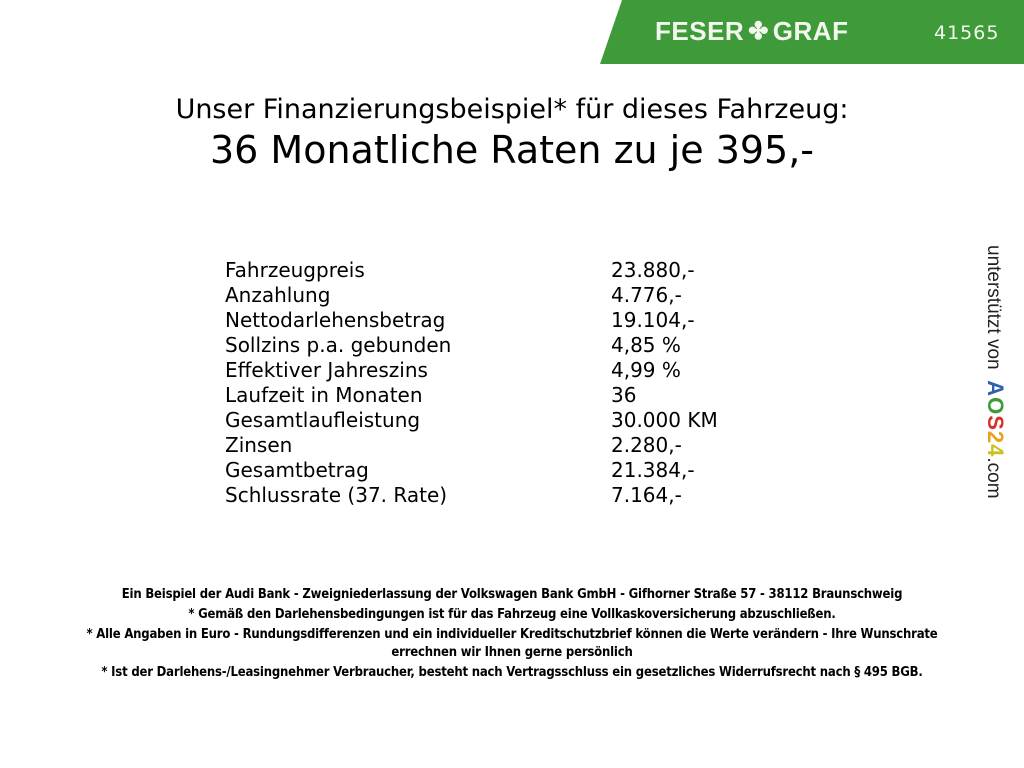 Image resolution: width=1024 pixels, height=768 pixels. What do you see at coordinates (471, 370) in the screenshot?
I see `table-row: Effektiver Jahreszins 4,99 %` at bounding box center [471, 370].